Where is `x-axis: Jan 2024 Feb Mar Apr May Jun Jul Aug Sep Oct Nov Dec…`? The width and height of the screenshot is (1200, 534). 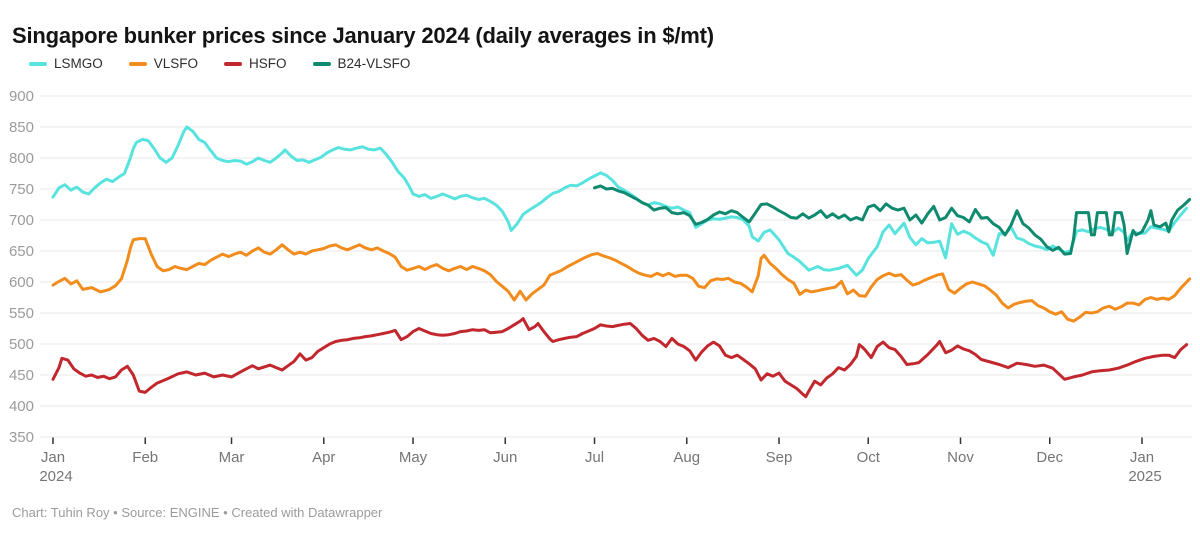 x-axis: Jan 2024 Feb Mar Apr May Jun Jul Aug Sep Oct Nov Dec… is located at coordinates (600, 461).